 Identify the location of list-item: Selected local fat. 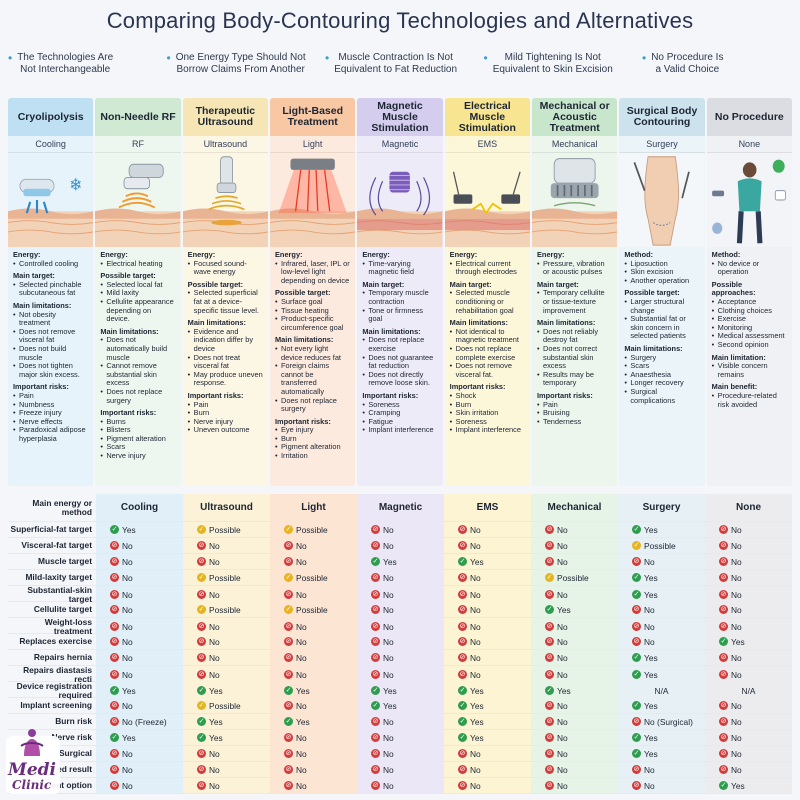
(137, 285).